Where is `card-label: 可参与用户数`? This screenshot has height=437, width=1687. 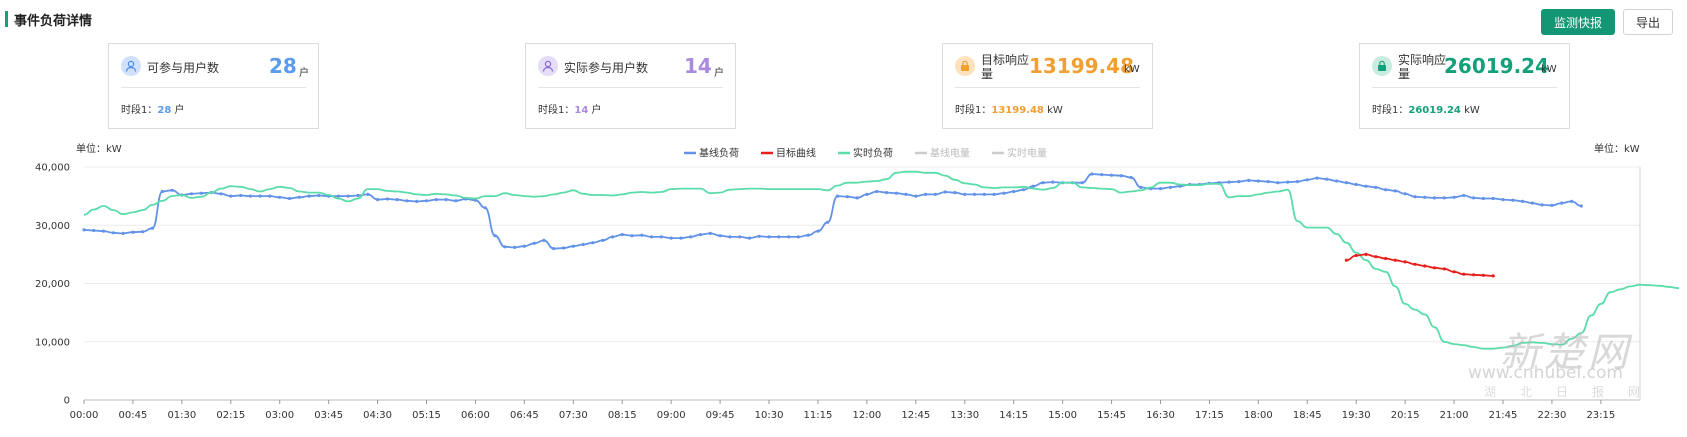 card-label: 可参与用户数 is located at coordinates (183, 68).